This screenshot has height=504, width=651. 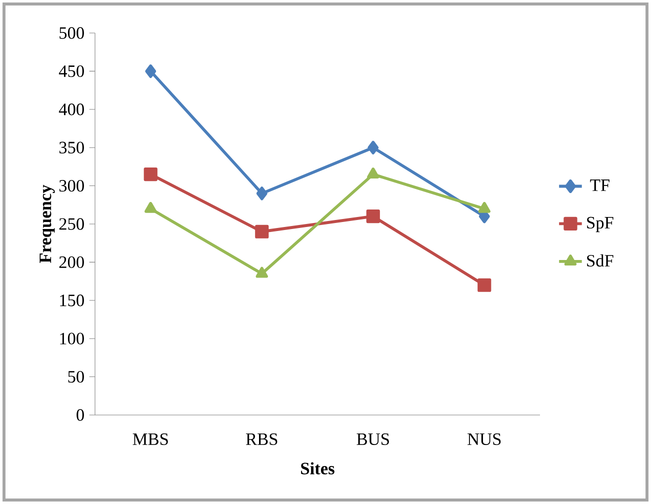 What do you see at coordinates (317, 468) in the screenshot?
I see `x-axis-title: Sites` at bounding box center [317, 468].